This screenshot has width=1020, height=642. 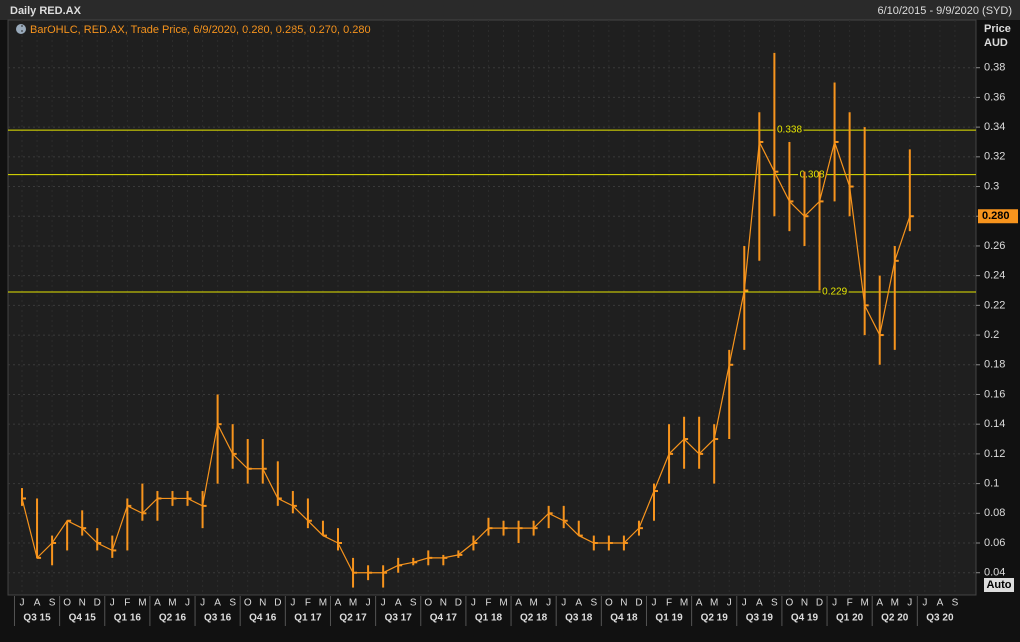 What do you see at coordinates (991, 186) in the screenshot?
I see `y-tick-label: 0.3` at bounding box center [991, 186].